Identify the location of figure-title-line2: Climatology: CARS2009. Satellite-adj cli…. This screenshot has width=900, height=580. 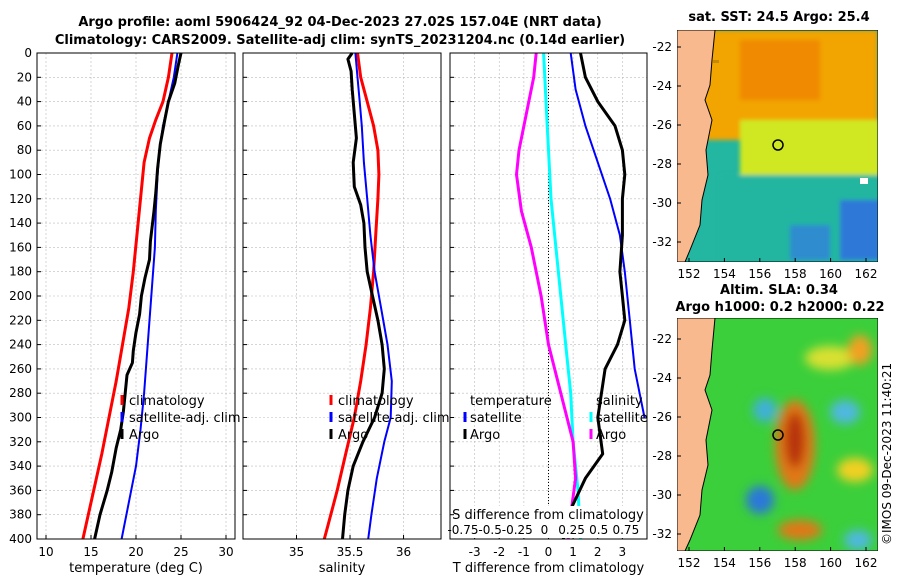
(340, 40).